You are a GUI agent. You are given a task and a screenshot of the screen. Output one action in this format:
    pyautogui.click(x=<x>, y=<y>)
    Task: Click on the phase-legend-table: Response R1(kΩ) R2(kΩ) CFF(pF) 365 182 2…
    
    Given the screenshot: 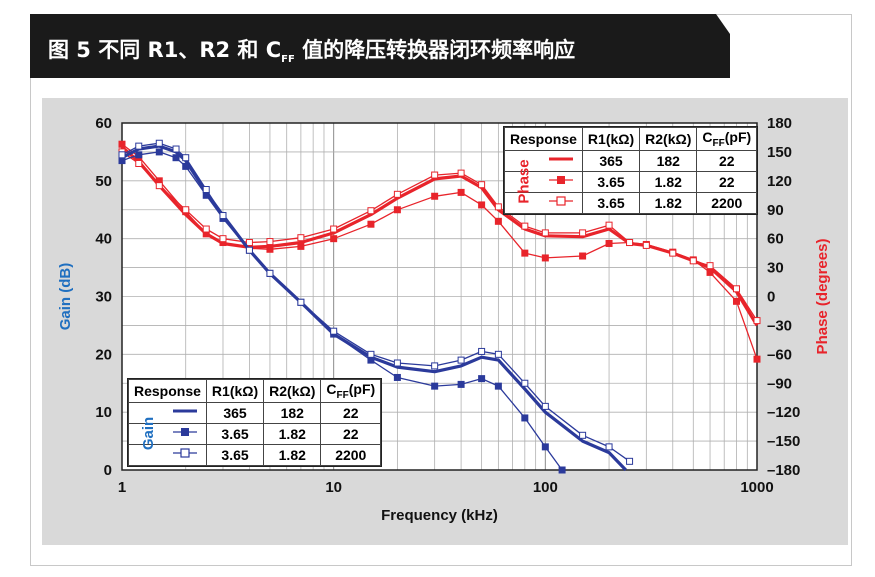 What is the action you would take?
    pyautogui.click(x=631, y=170)
    